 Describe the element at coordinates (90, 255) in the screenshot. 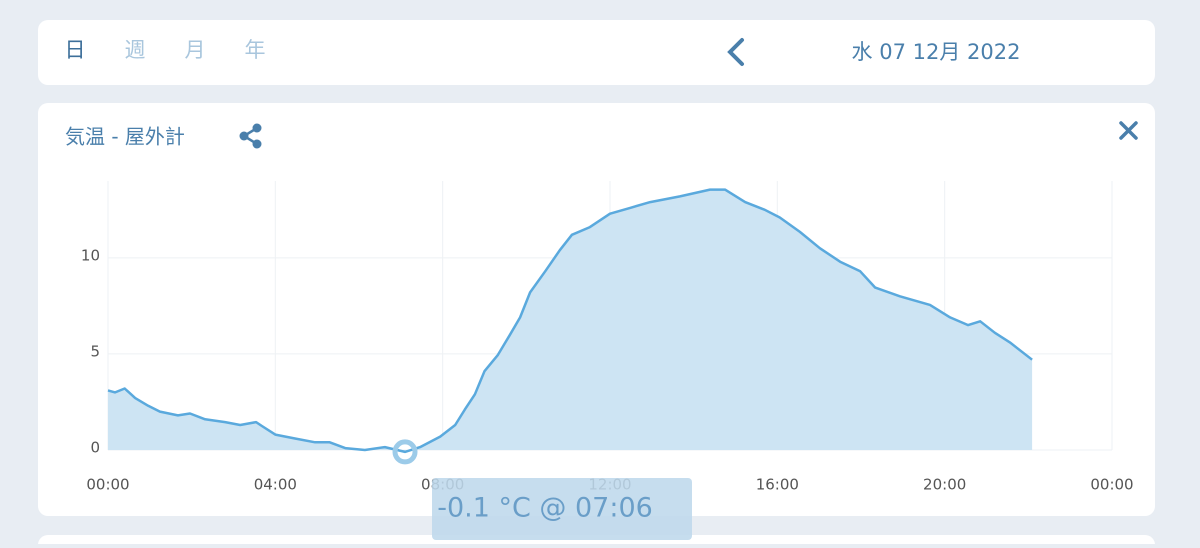

I see `y-tick-label: 10` at that location.